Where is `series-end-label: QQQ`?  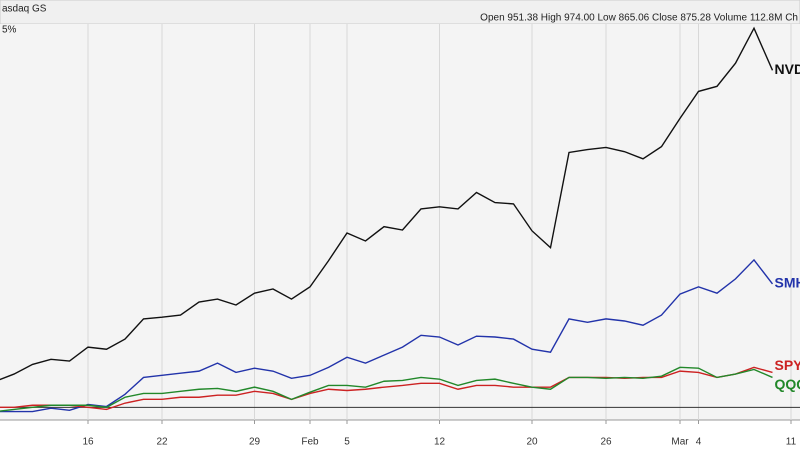 series-end-label: QQQ is located at coordinates (787, 384).